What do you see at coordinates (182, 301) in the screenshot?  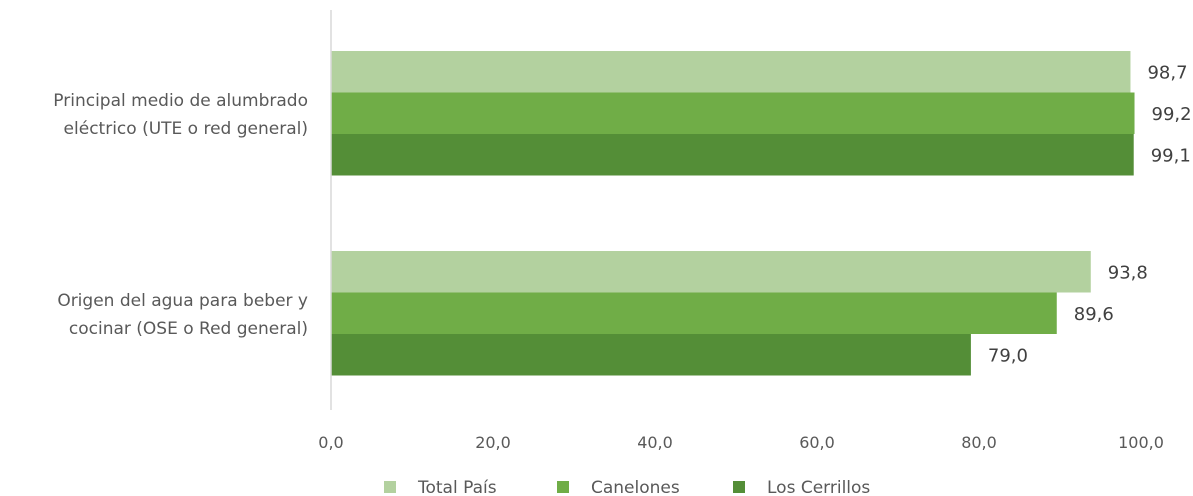 I see `category-label: Origen del agua para beber y` at bounding box center [182, 301].